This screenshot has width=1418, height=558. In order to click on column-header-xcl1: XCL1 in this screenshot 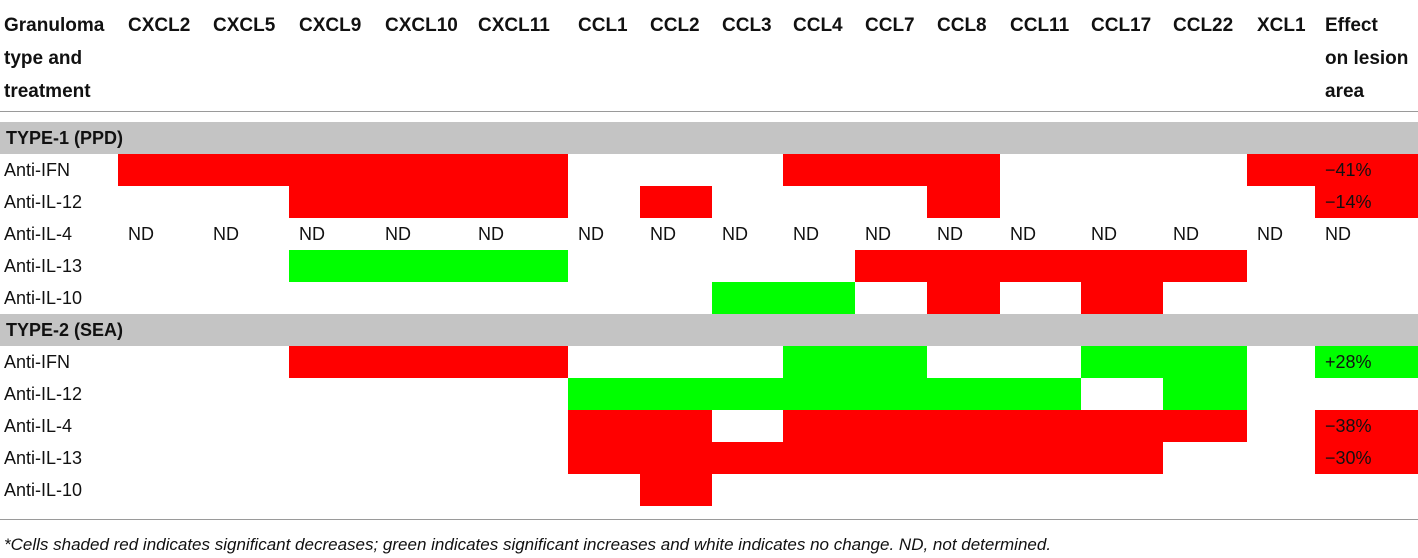, I will do `click(1281, 25)`.